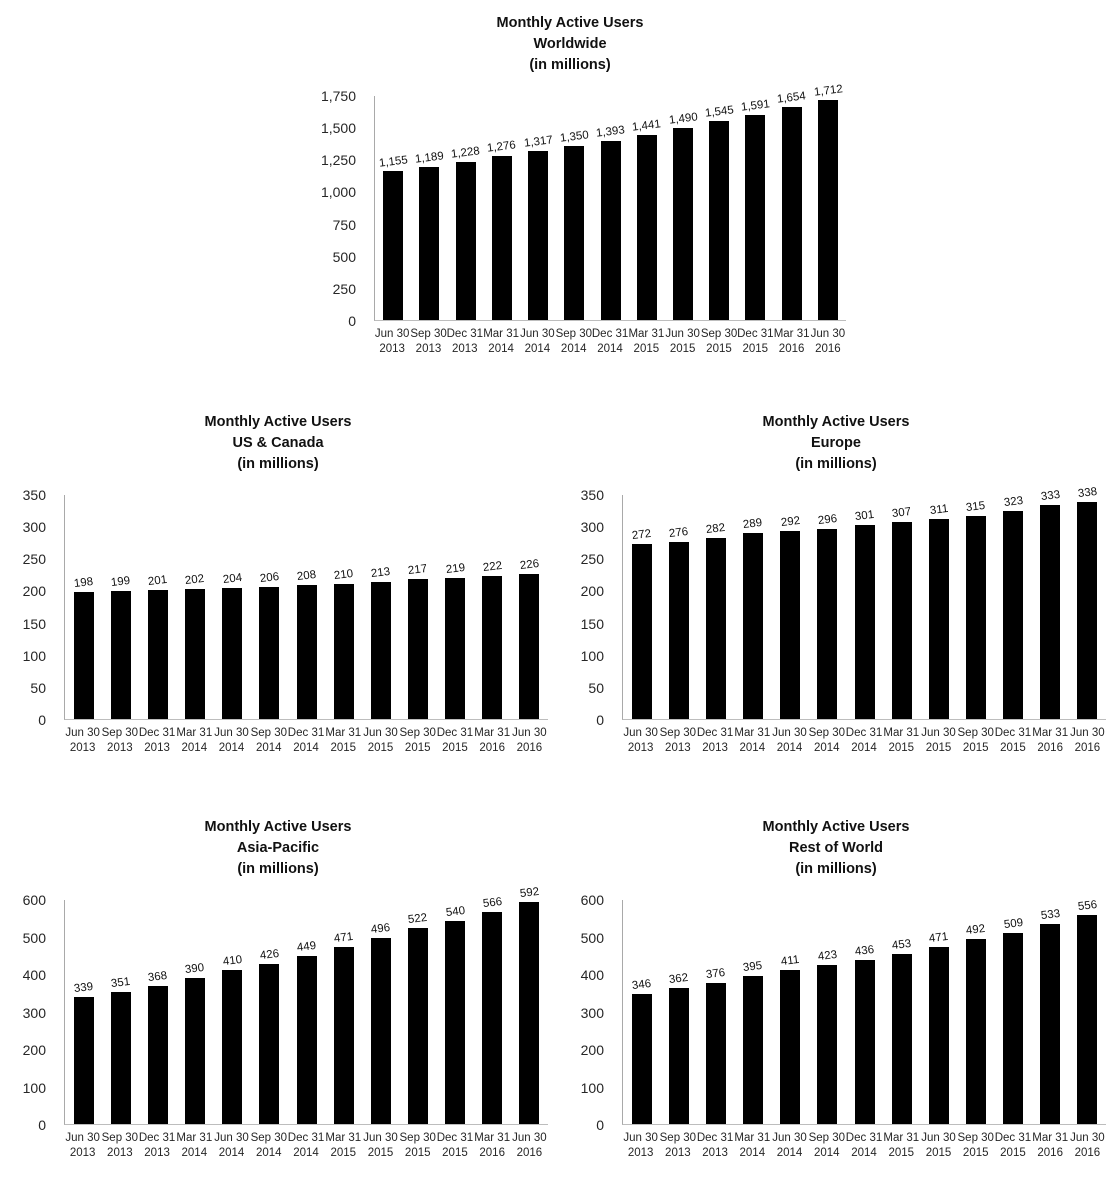 The width and height of the screenshot is (1119, 1183). Describe the element at coordinates (752, 1146) in the screenshot. I see `x-axis-tick-label: Mar 31 2014` at that location.